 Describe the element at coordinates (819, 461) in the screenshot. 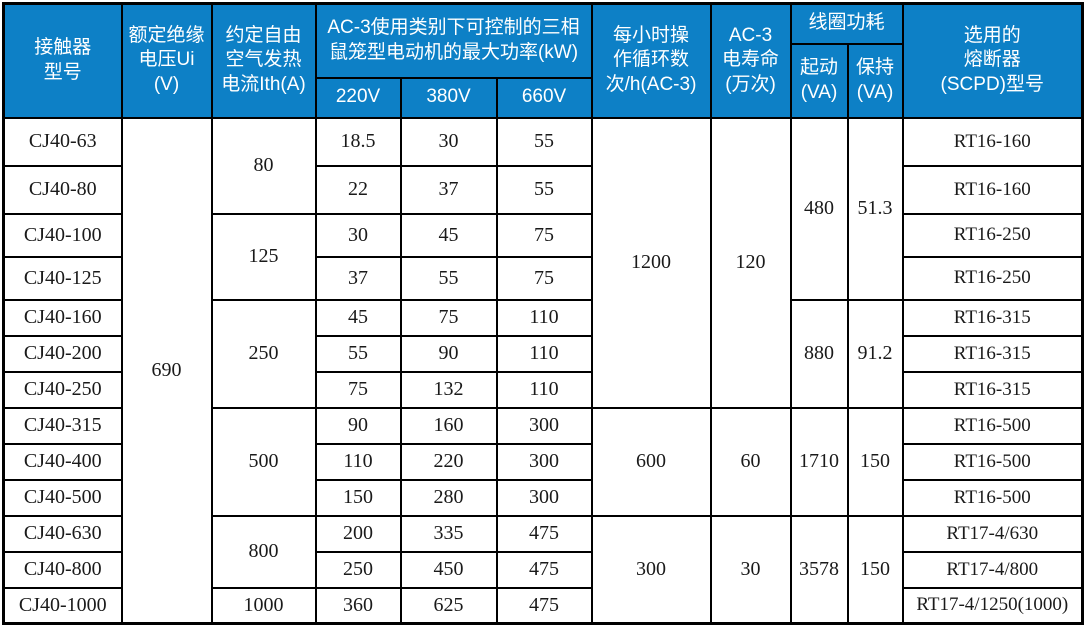

I see `coil-start-cell: 1710` at that location.